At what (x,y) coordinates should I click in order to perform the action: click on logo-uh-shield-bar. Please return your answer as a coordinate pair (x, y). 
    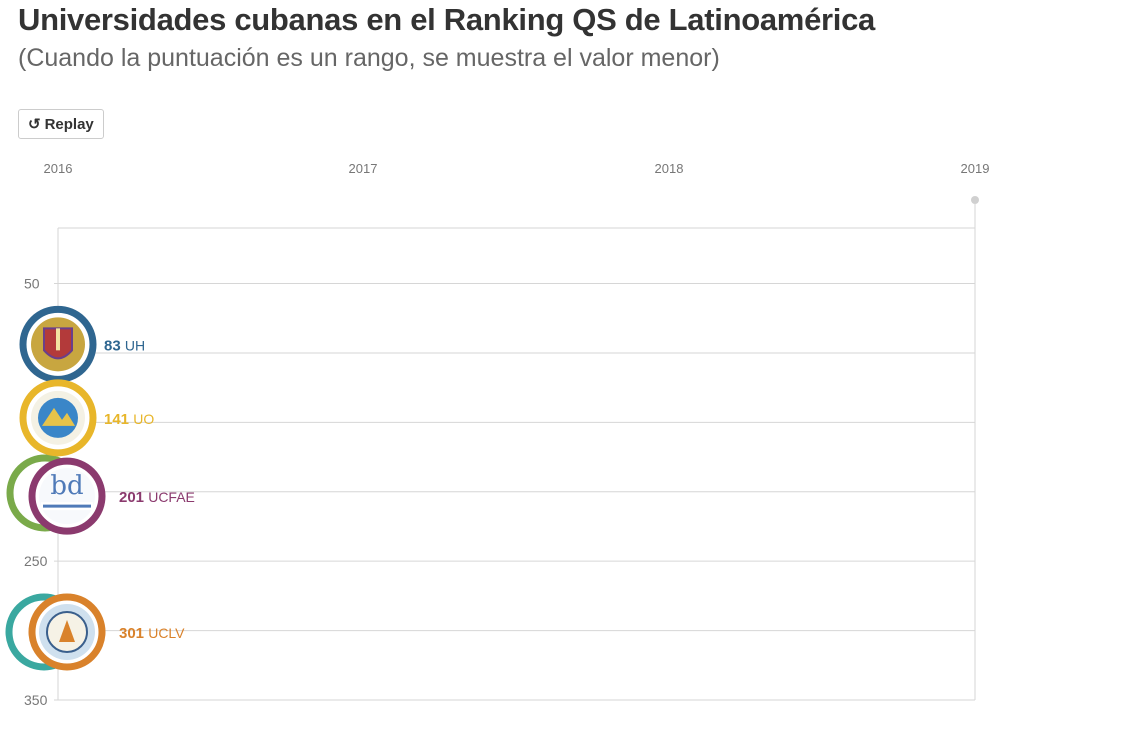
    Looking at the image, I should click on (58, 339).